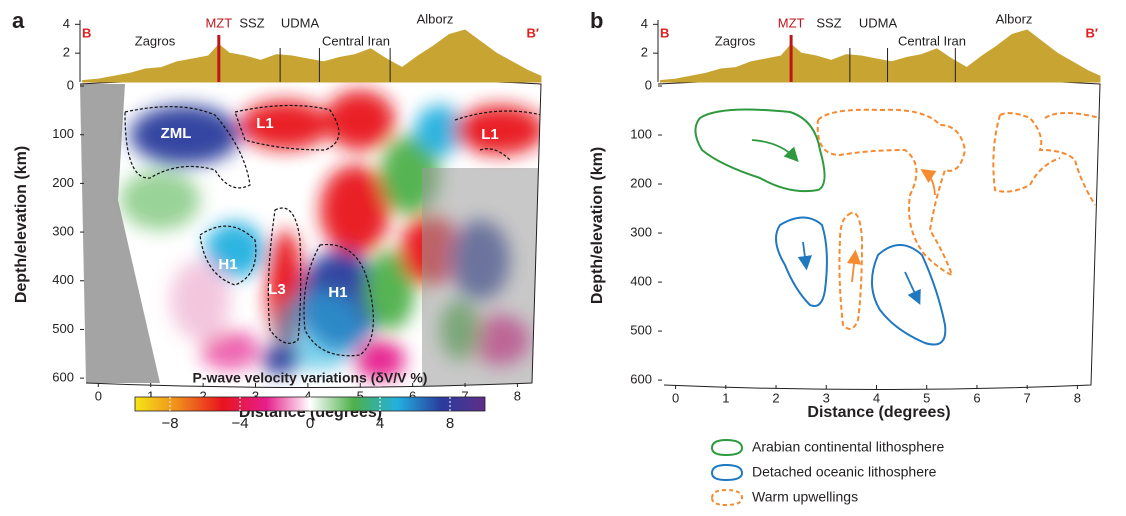  I want to click on panel-label: a, so click(18, 20).